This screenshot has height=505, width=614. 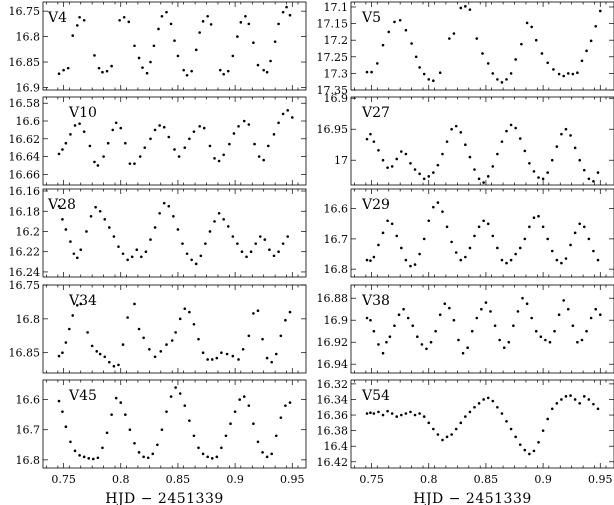 What do you see at coordinates (333, 384) in the screenshot?
I see `y-tick-label: 16.32` at bounding box center [333, 384].